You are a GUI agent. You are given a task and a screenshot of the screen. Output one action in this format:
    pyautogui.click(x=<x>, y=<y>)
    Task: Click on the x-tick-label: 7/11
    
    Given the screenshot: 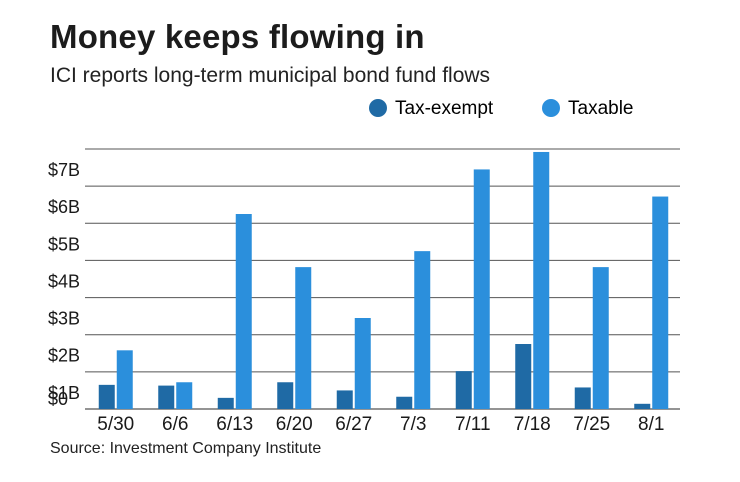 What is the action you would take?
    pyautogui.click(x=473, y=424)
    